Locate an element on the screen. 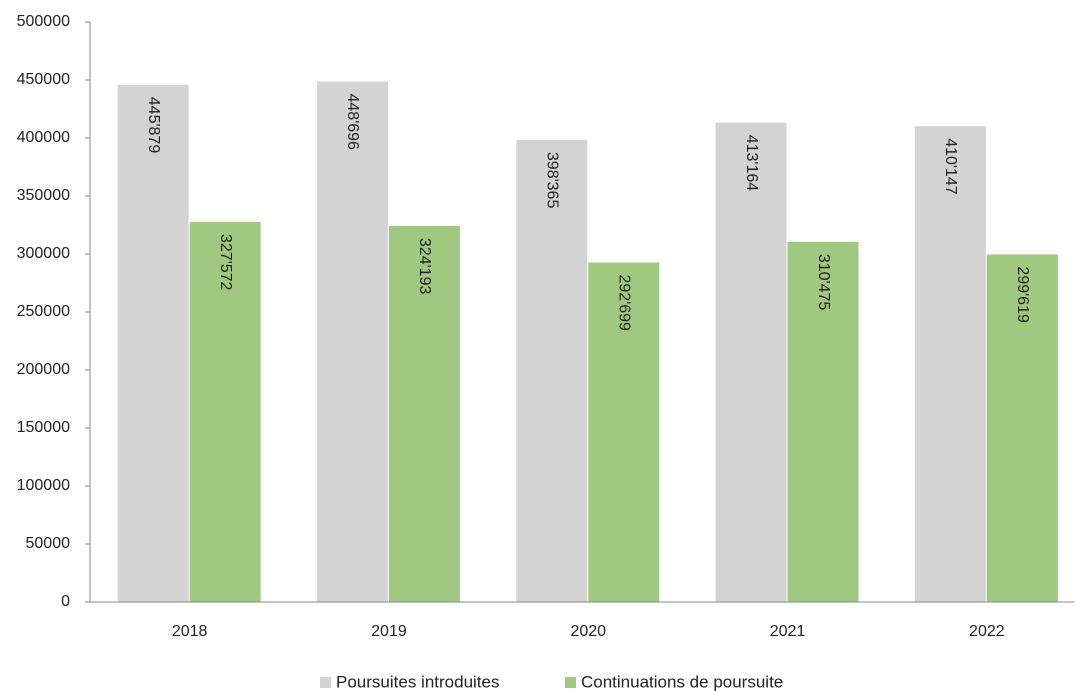 The image size is (1076, 691). legend-label: Poursuites introduites is located at coordinates (417, 681).